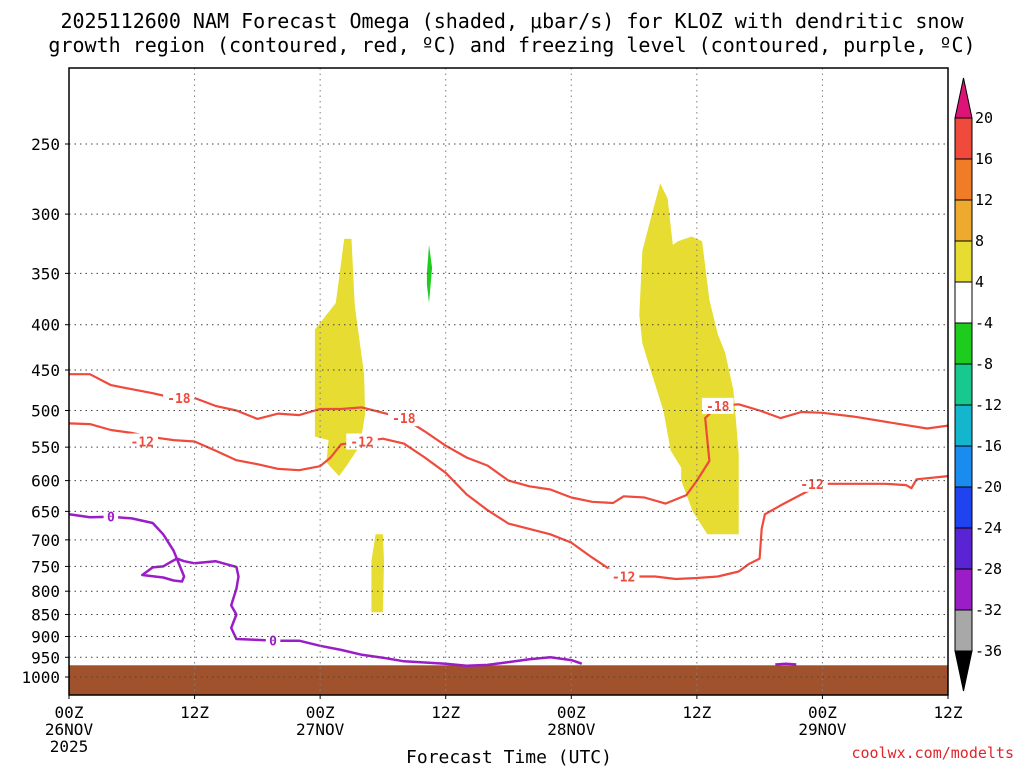  I want to click on y-tick-label-450: 450, so click(45, 370).